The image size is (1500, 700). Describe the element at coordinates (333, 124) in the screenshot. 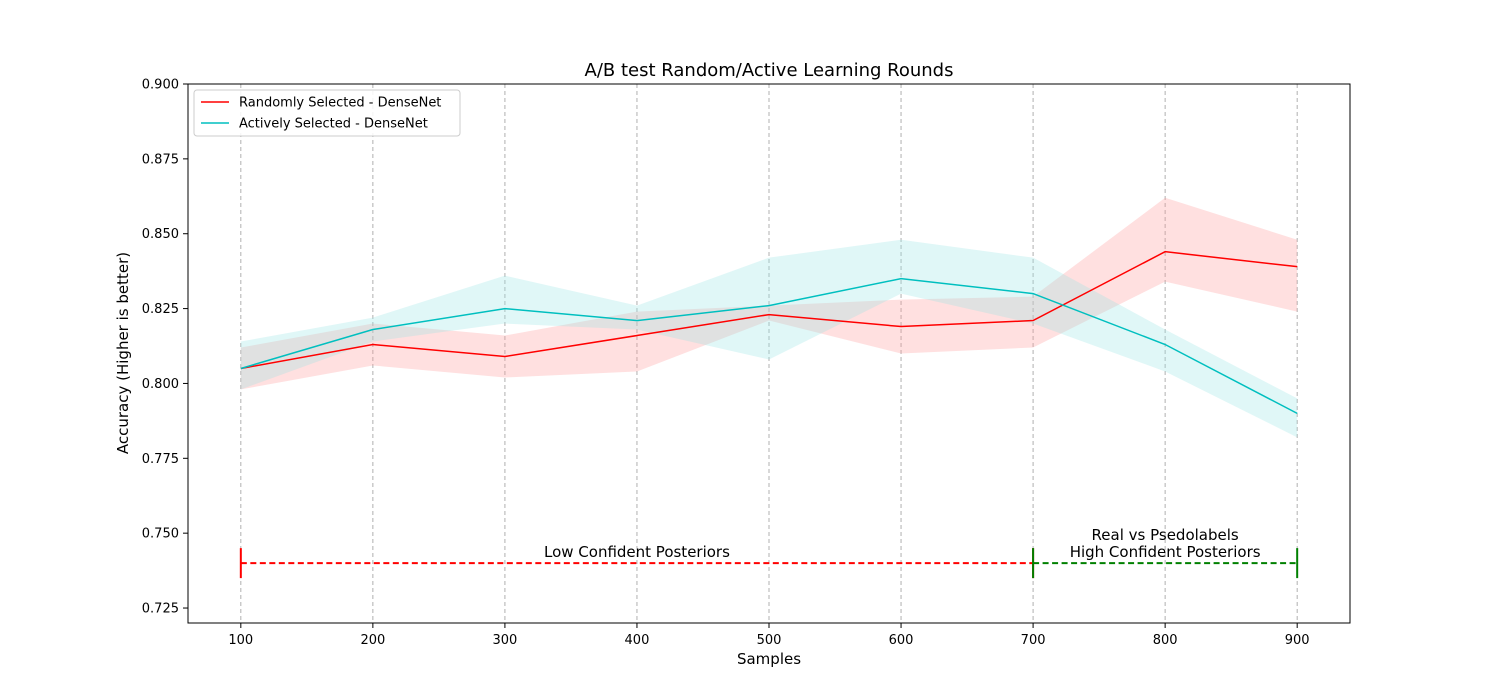

I see `legend-label: Actively Selected - DenseNet` at that location.